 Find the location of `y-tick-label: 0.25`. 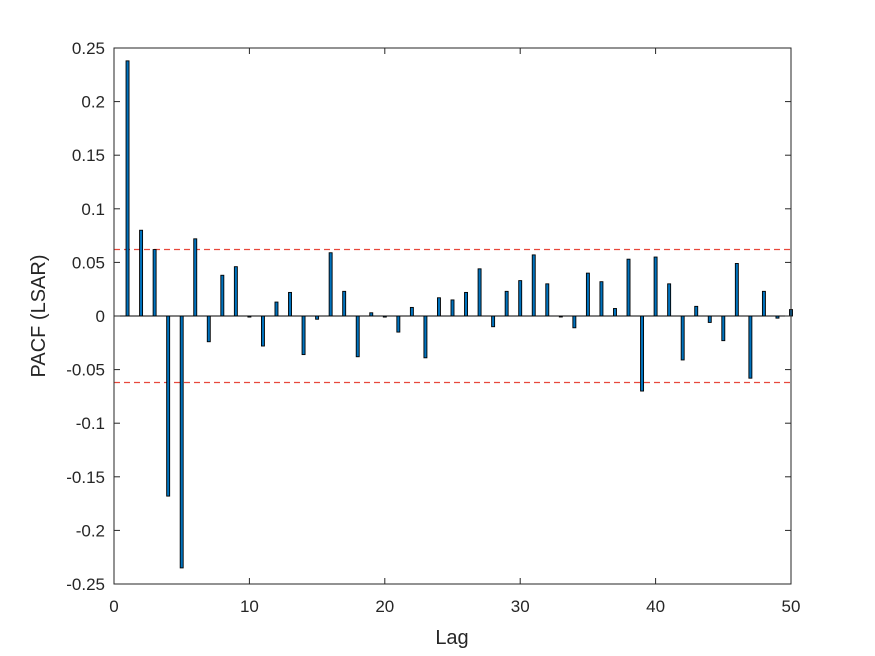

y-tick-label: 0.25 is located at coordinates (88, 48).